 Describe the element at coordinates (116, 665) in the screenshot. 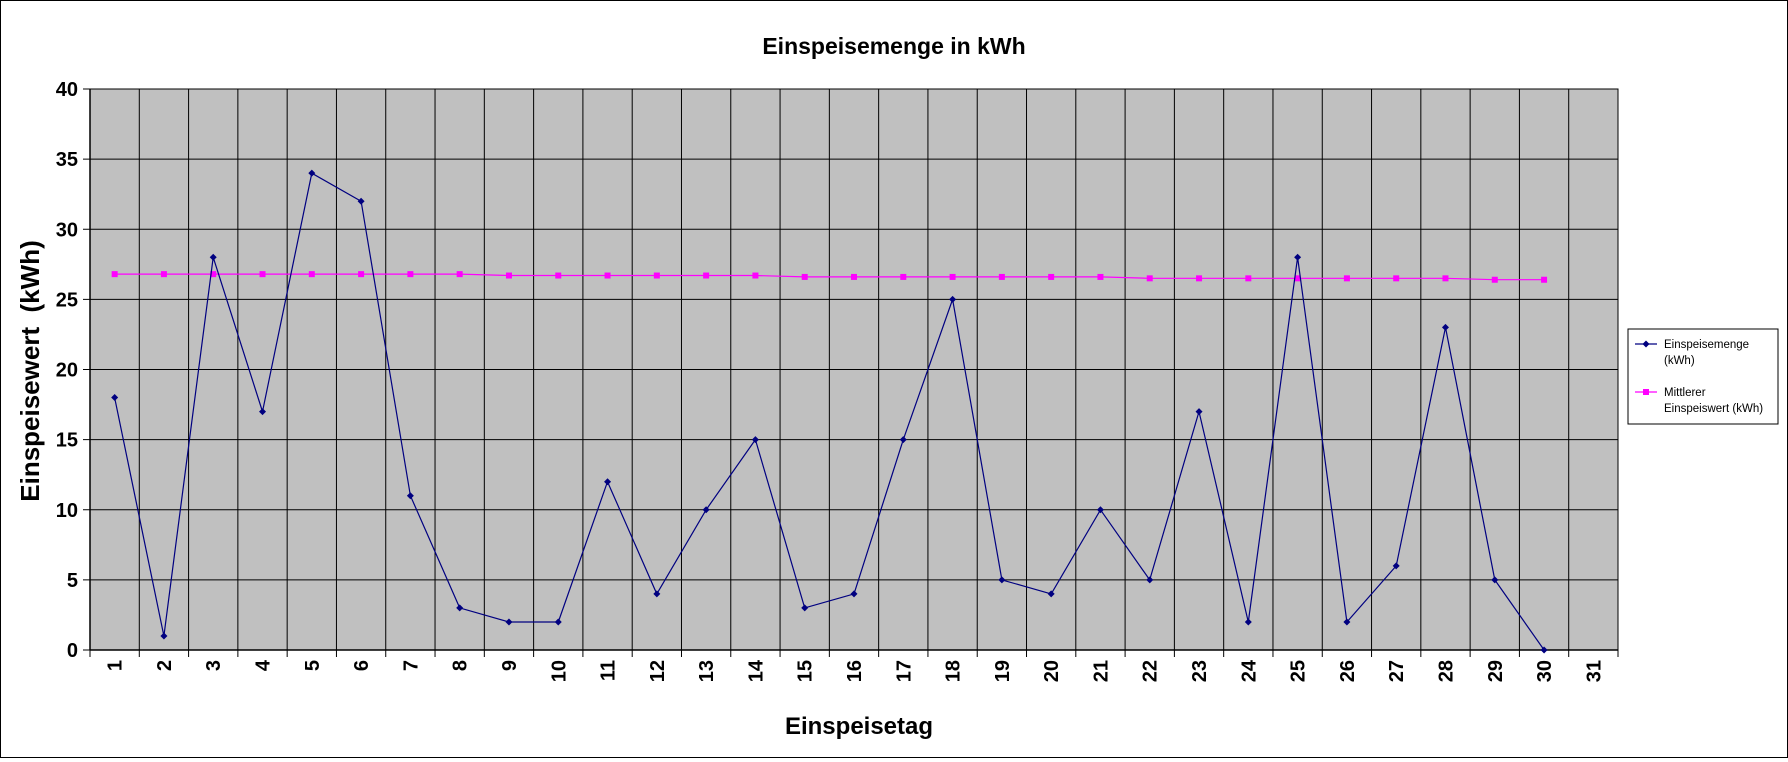

I see `x-tick-label: 1` at that location.